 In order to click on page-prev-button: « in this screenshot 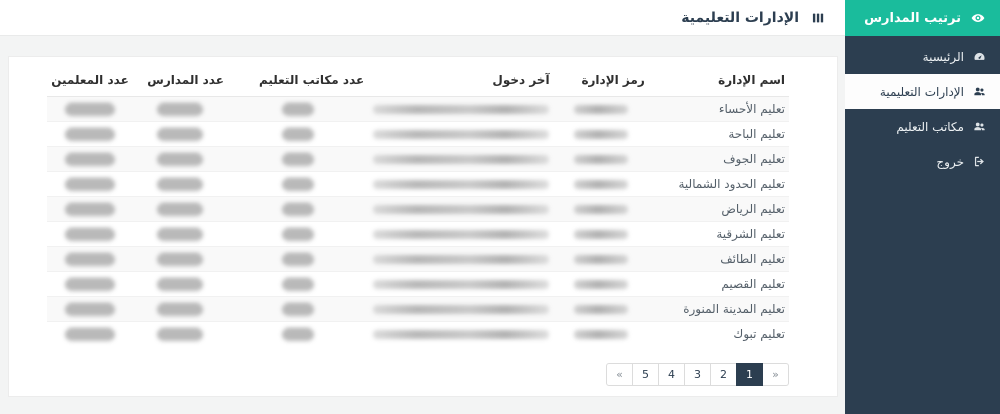, I will do `click(619, 374)`.